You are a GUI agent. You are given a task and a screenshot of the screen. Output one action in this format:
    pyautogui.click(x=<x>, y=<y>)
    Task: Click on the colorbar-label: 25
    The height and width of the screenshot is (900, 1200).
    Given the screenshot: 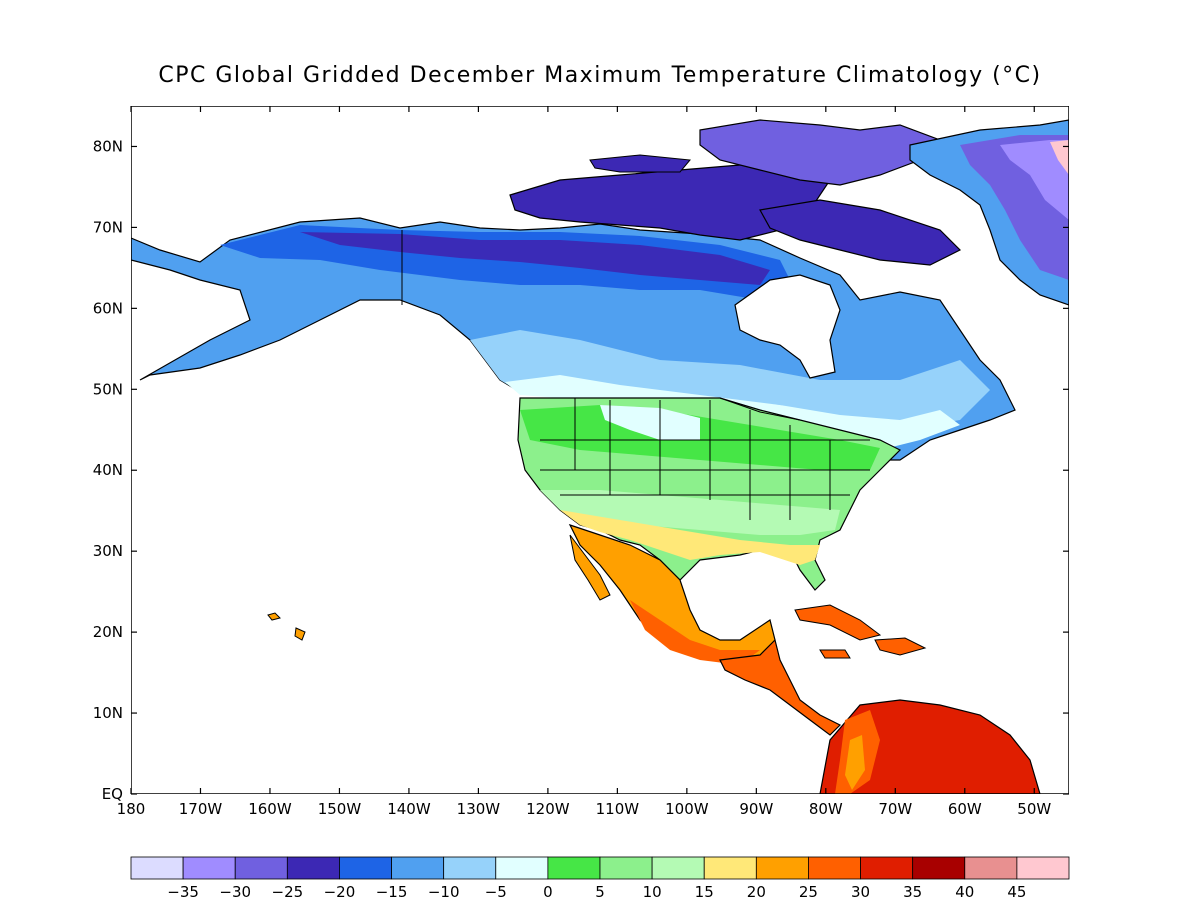 What is the action you would take?
    pyautogui.click(x=808, y=891)
    